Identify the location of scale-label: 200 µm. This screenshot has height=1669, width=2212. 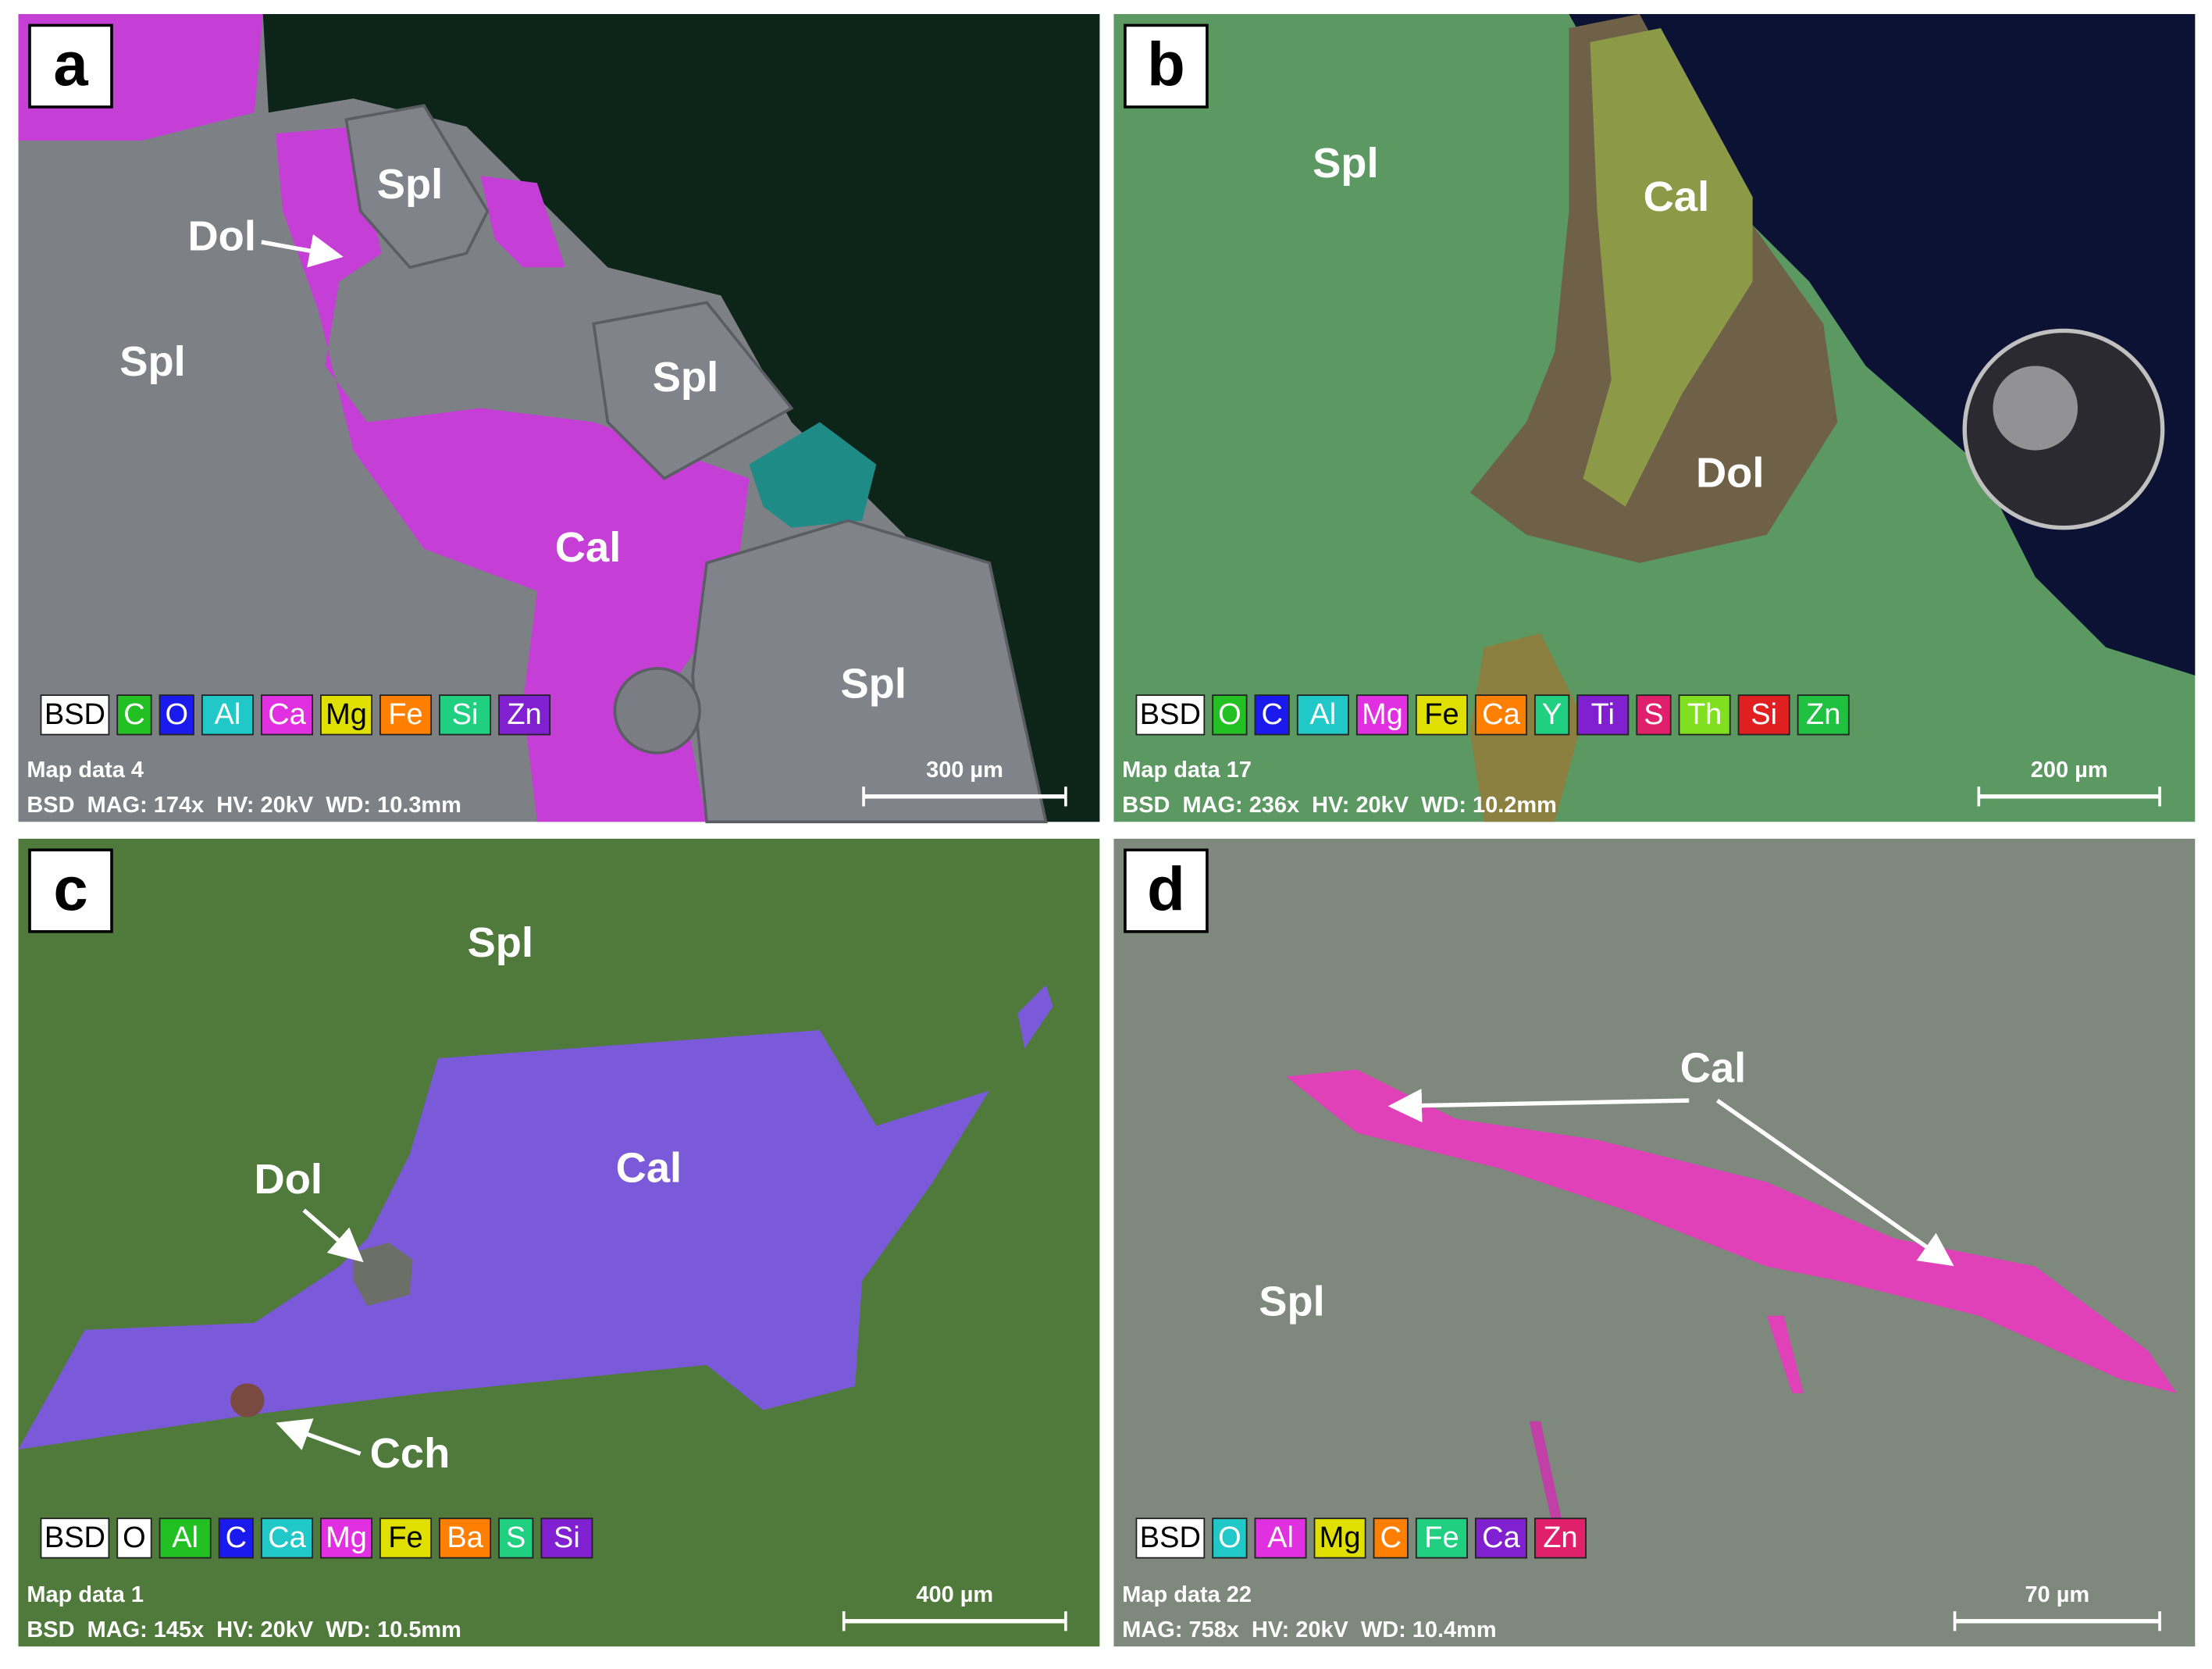
(2070, 770).